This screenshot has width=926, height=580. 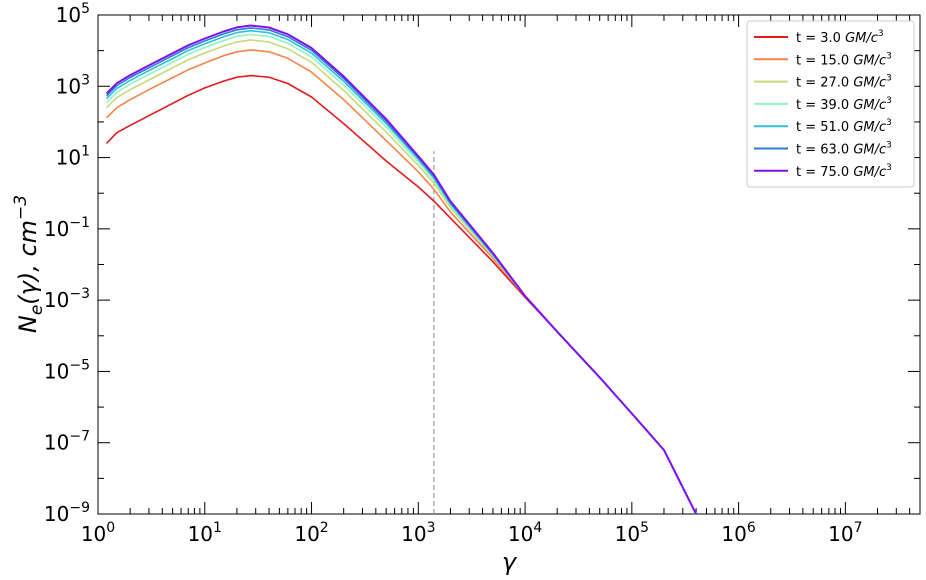 What do you see at coordinates (824, 83) in the screenshot?
I see `legend-label-time: t = 27.0` at bounding box center [824, 83].